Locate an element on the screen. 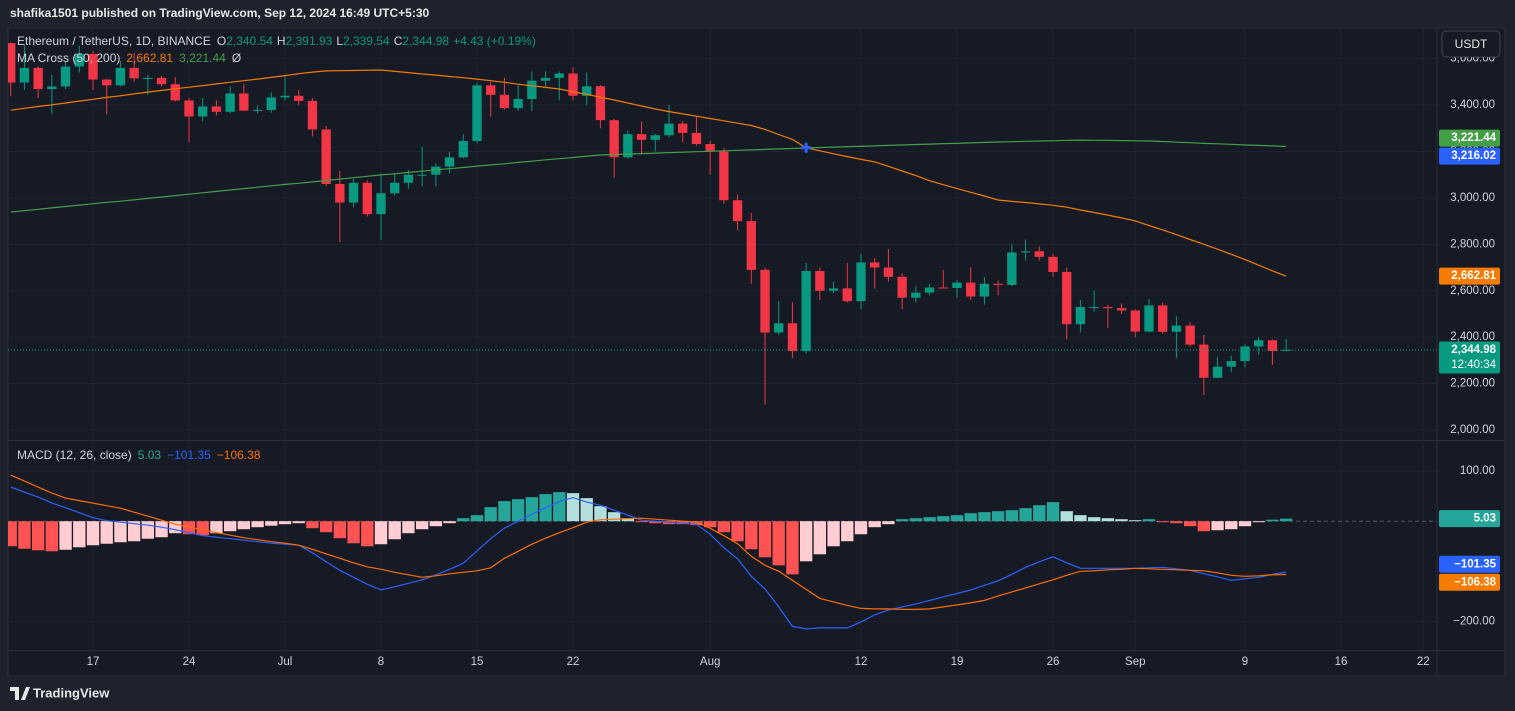  currency-label: USDT is located at coordinates (1471, 44).